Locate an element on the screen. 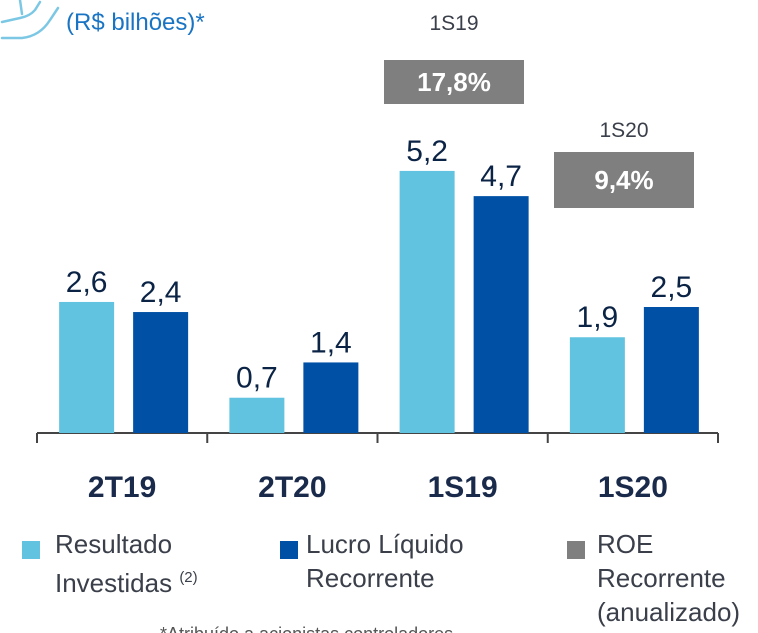 This screenshot has width=758, height=633. value-label: 5,2 is located at coordinates (427, 151).